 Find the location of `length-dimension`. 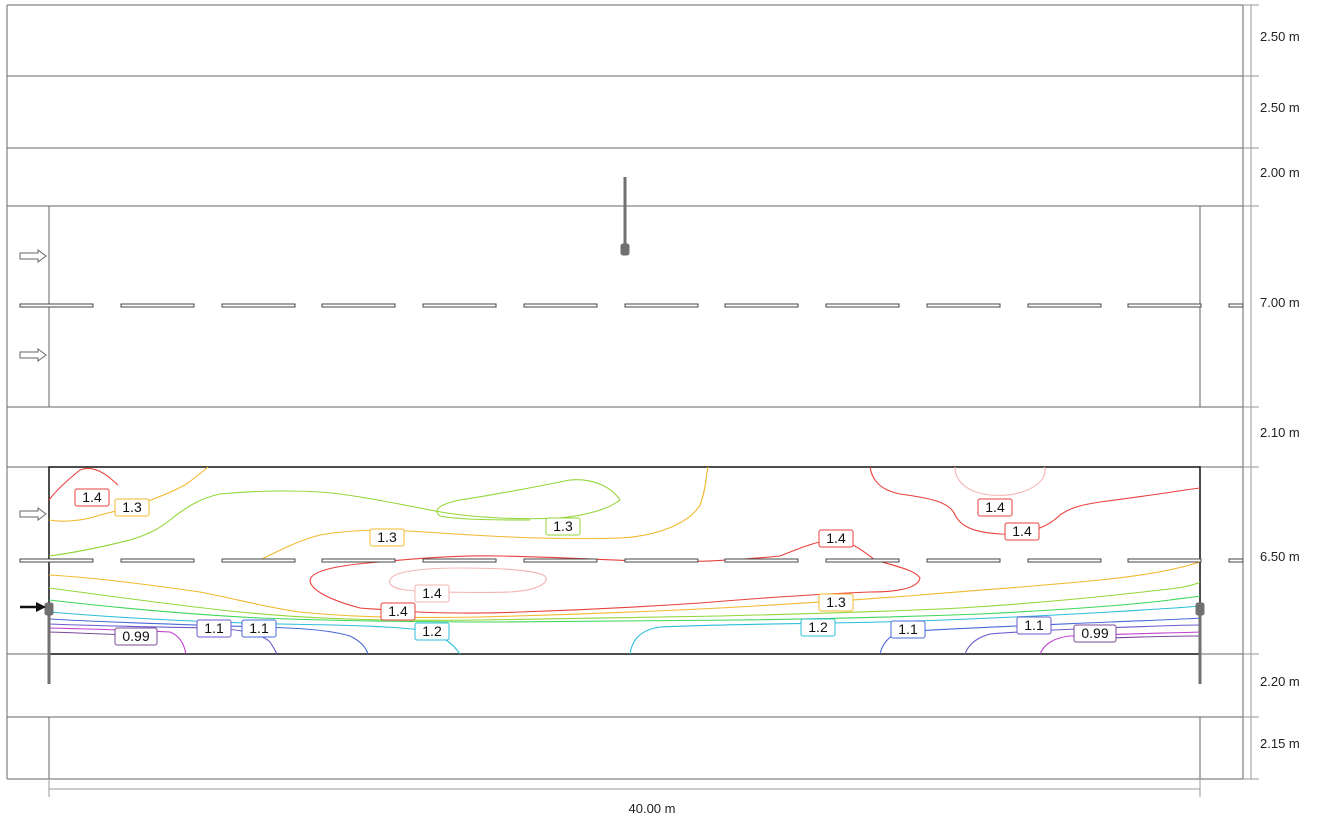

length-dimension is located at coordinates (624, 788).